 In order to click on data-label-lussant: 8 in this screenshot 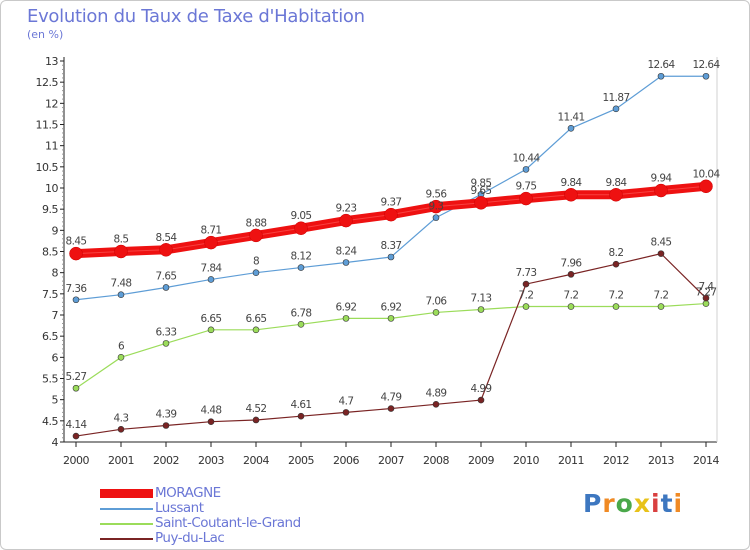, I will do `click(256, 262)`.